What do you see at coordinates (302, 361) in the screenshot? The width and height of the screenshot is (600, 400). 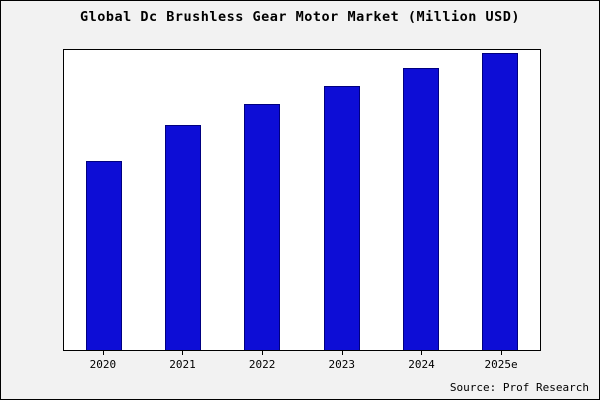 I see `x-axis-labels: 2020 2021 2022 2023 2024 2025e` at bounding box center [302, 361].